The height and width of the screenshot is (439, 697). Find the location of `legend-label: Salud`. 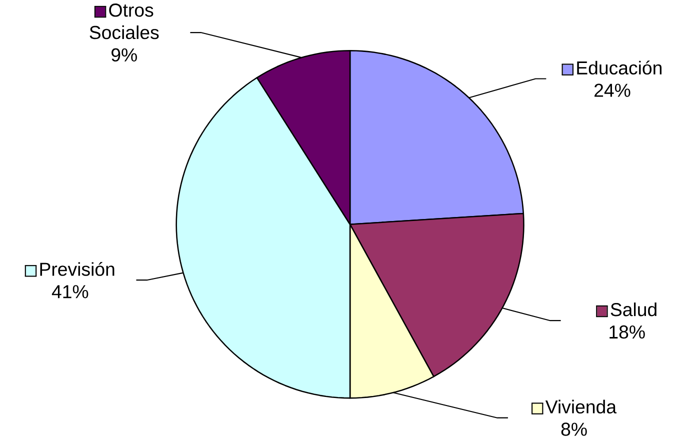

legend-label: Salud is located at coordinates (633, 309).